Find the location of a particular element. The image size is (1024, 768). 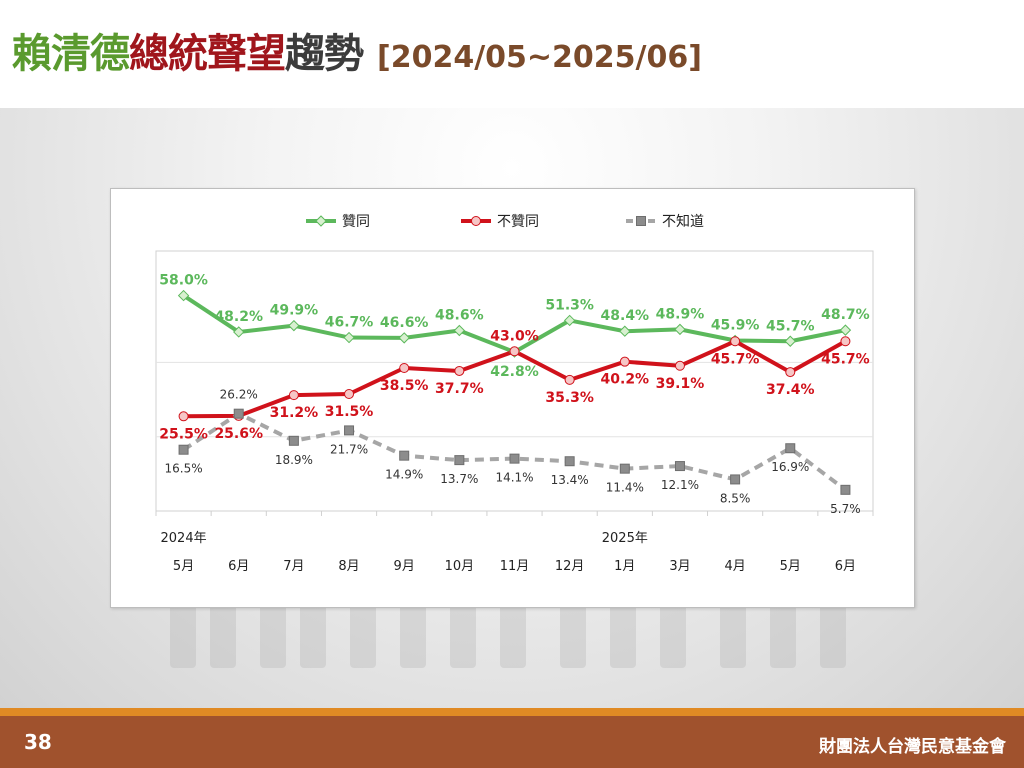

footer-accent-bar is located at coordinates (512, 712).